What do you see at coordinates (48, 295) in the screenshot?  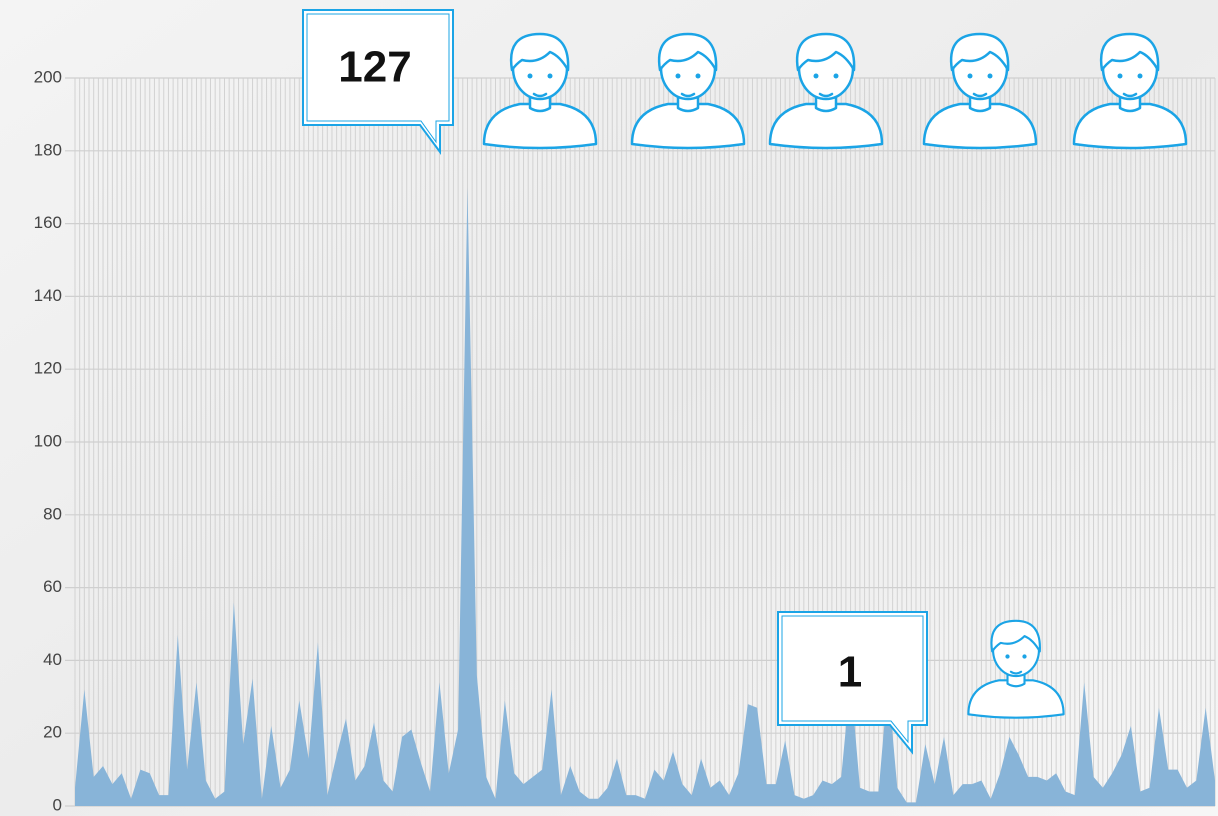 I see `y-tick-label: 140` at bounding box center [48, 295].